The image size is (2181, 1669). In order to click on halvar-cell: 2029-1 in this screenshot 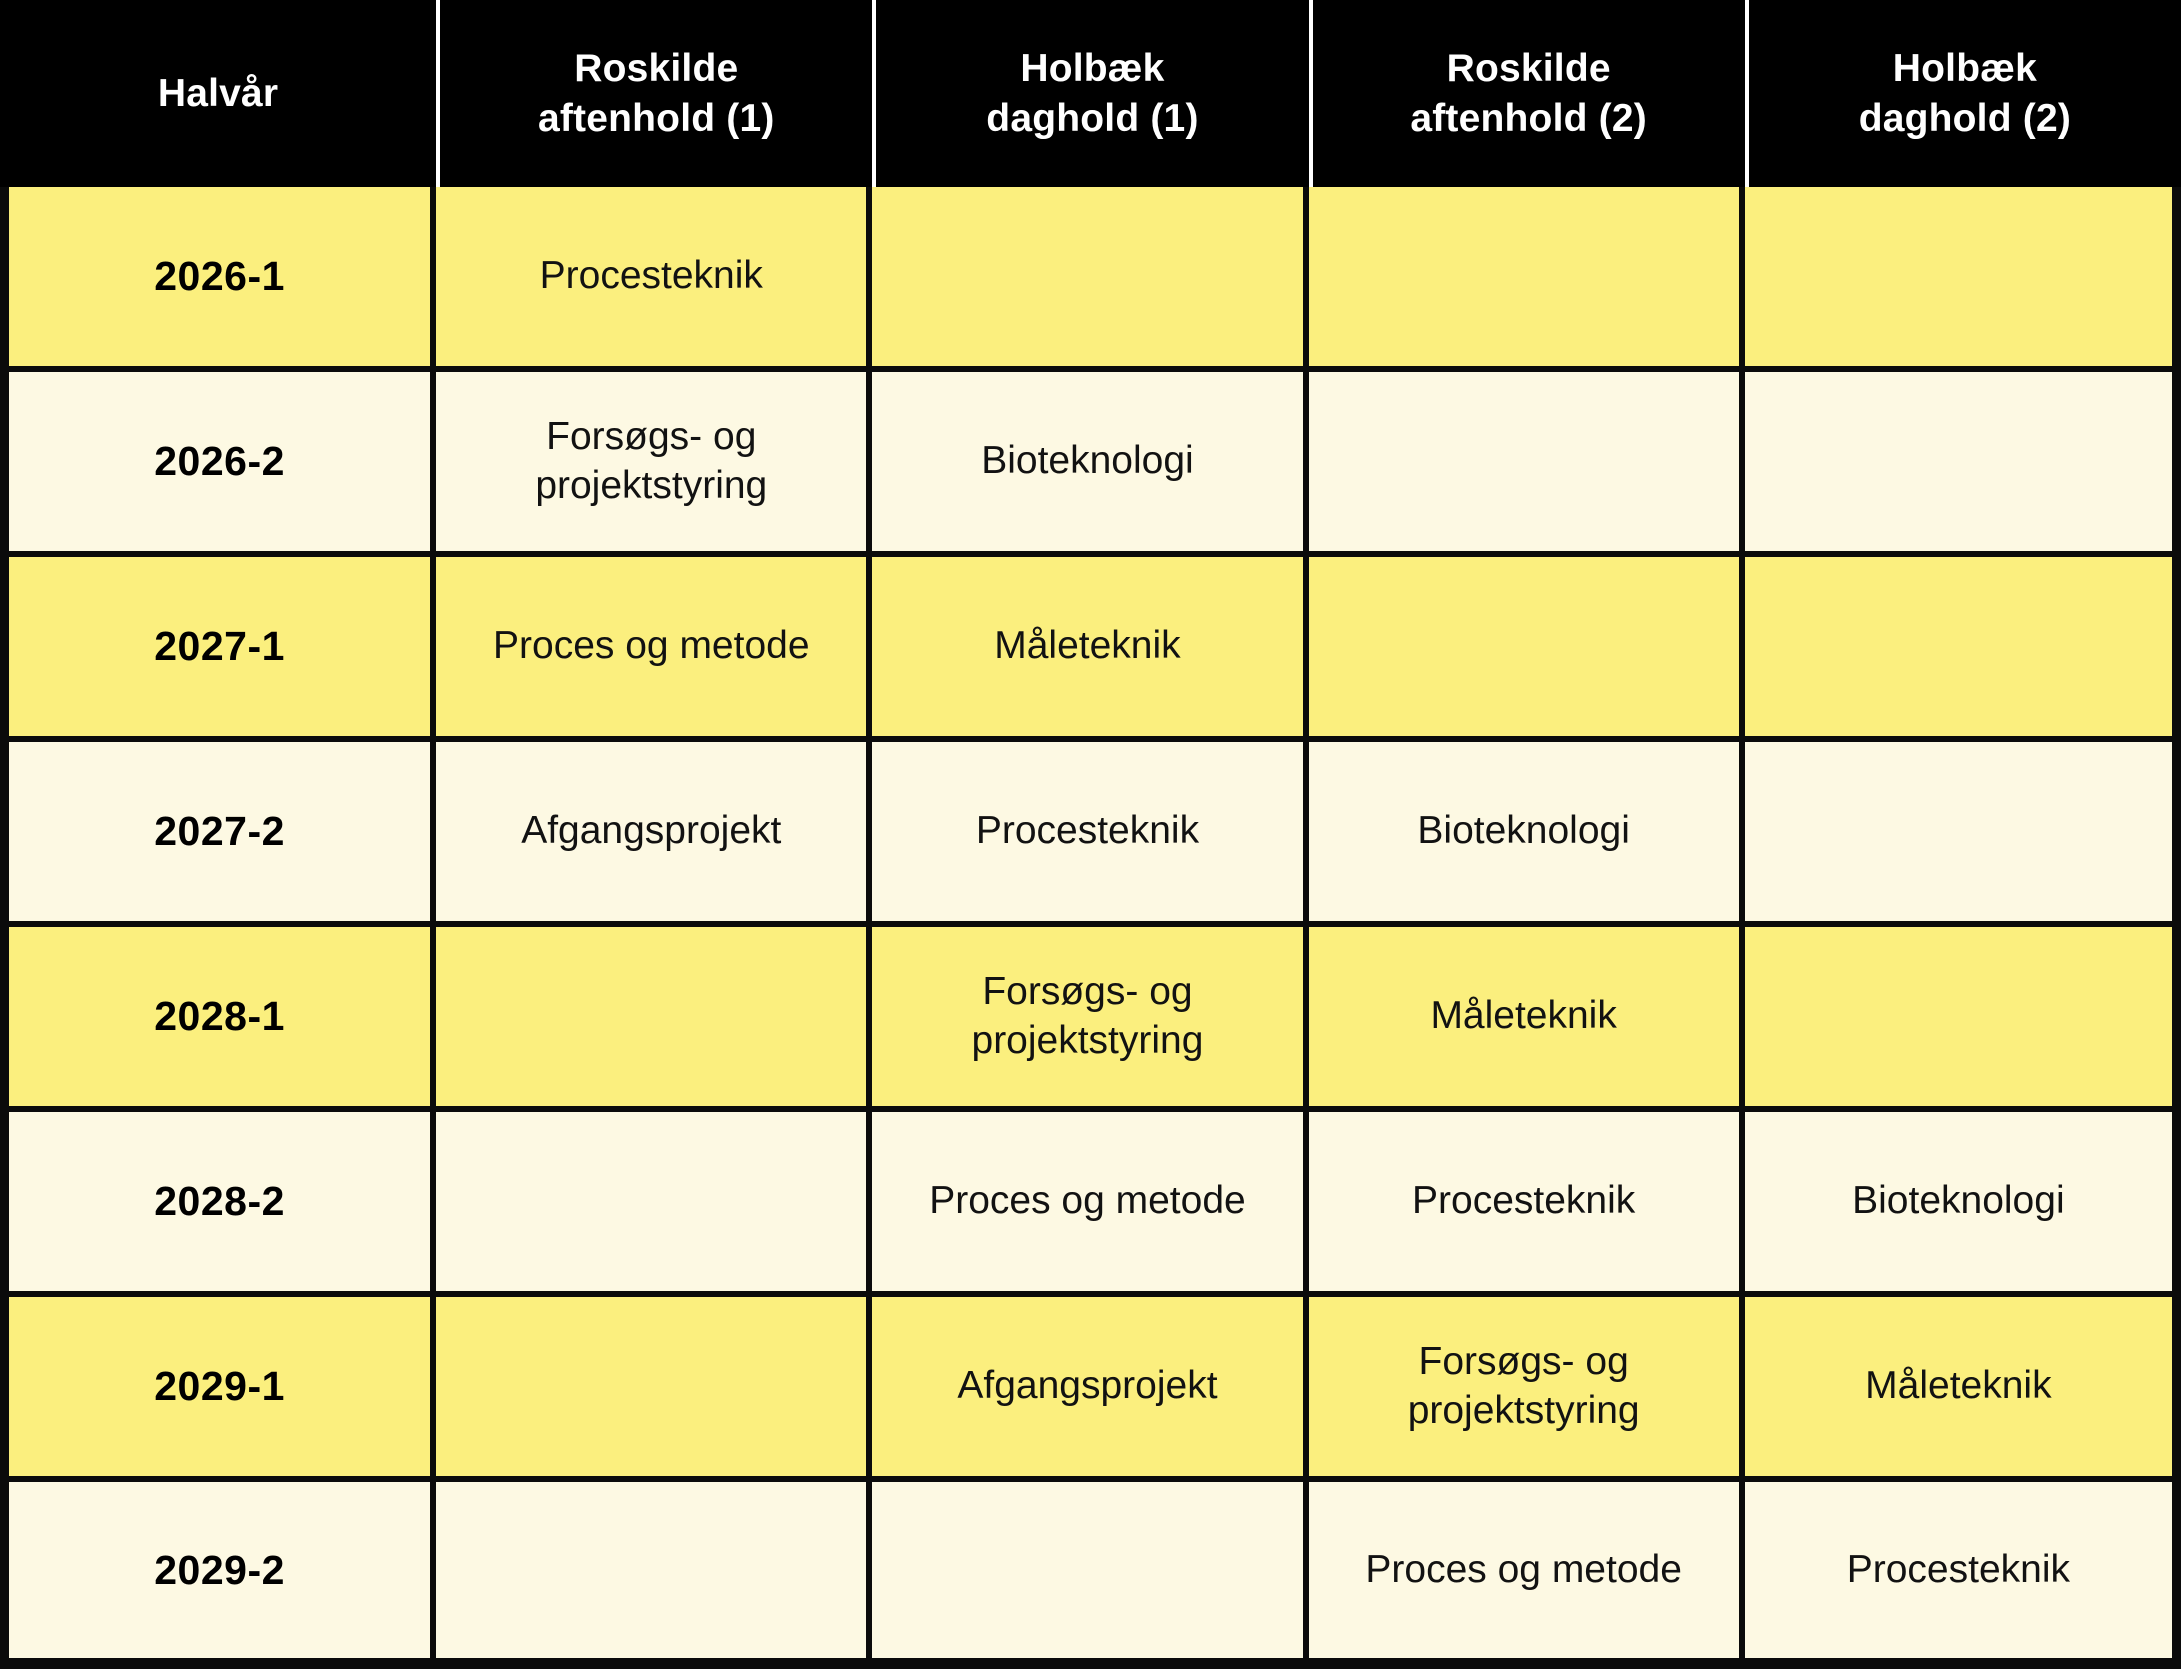, I will do `click(218, 1389)`.